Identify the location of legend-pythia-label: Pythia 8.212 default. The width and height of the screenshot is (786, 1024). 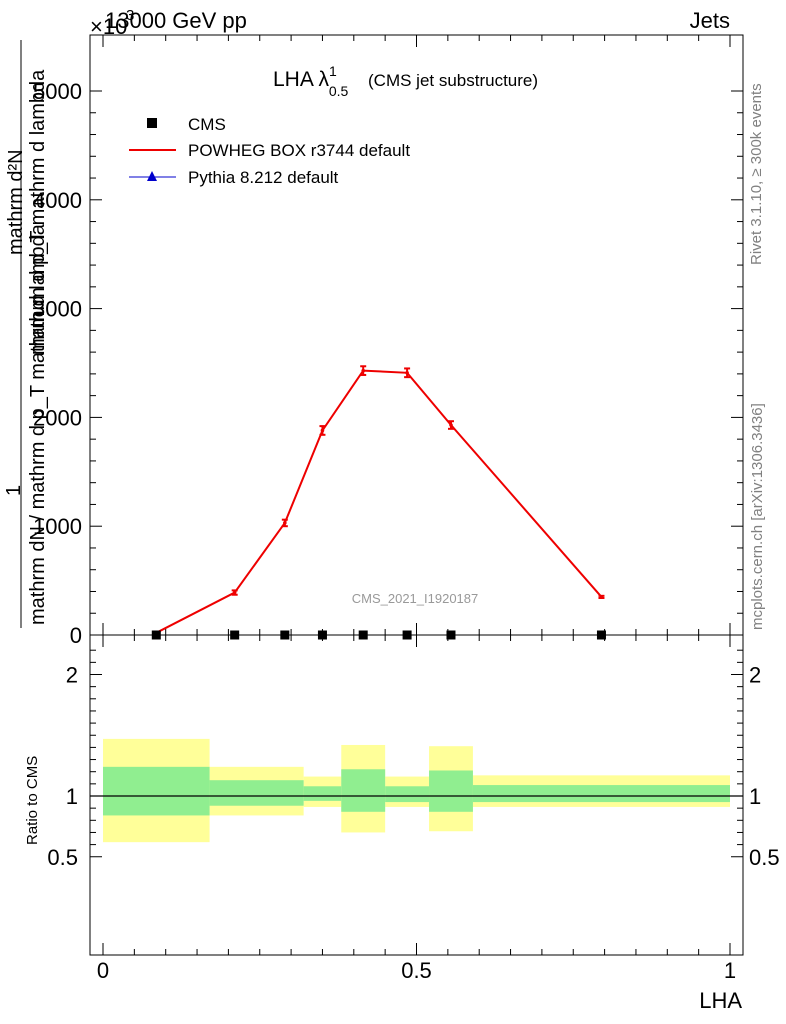
(263, 177).